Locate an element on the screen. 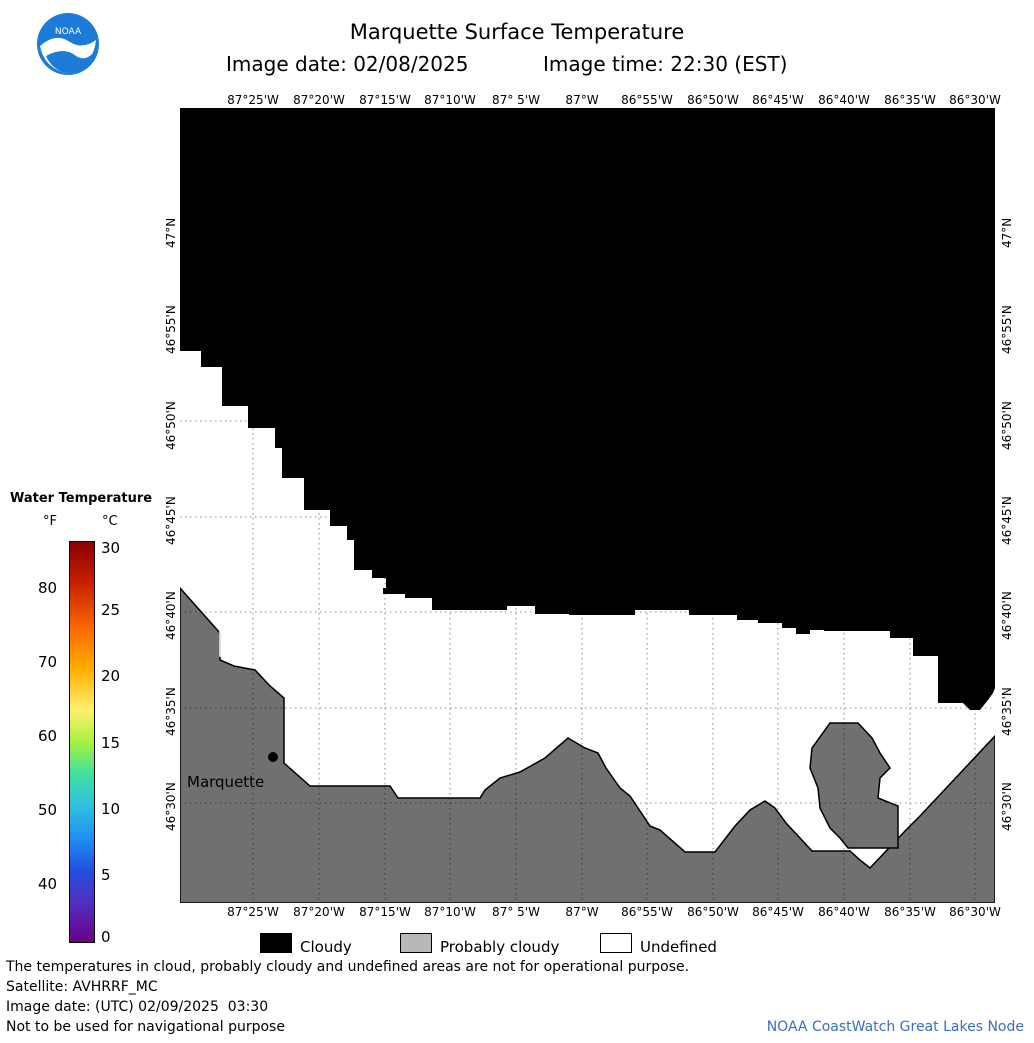 The height and width of the screenshot is (1043, 1034). legend-swatch-probably-cloudy is located at coordinates (416, 943).